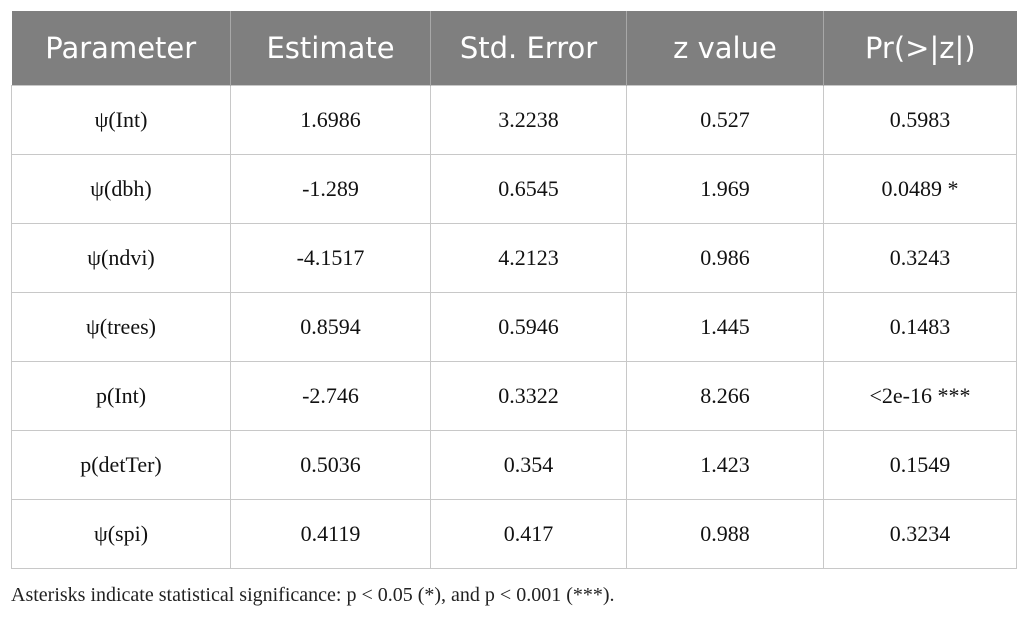 The image size is (1025, 621). Describe the element at coordinates (725, 189) in the screenshot. I see `table-cell: 1.969` at that location.